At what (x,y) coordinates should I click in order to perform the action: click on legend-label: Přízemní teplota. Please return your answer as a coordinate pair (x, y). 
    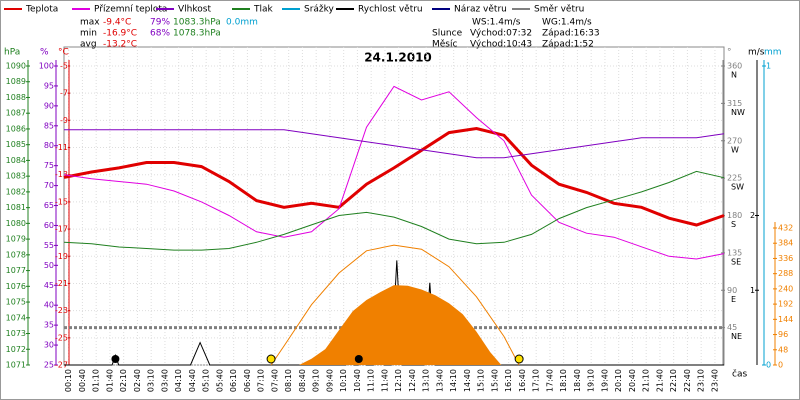
    Looking at the image, I should click on (130, 10).